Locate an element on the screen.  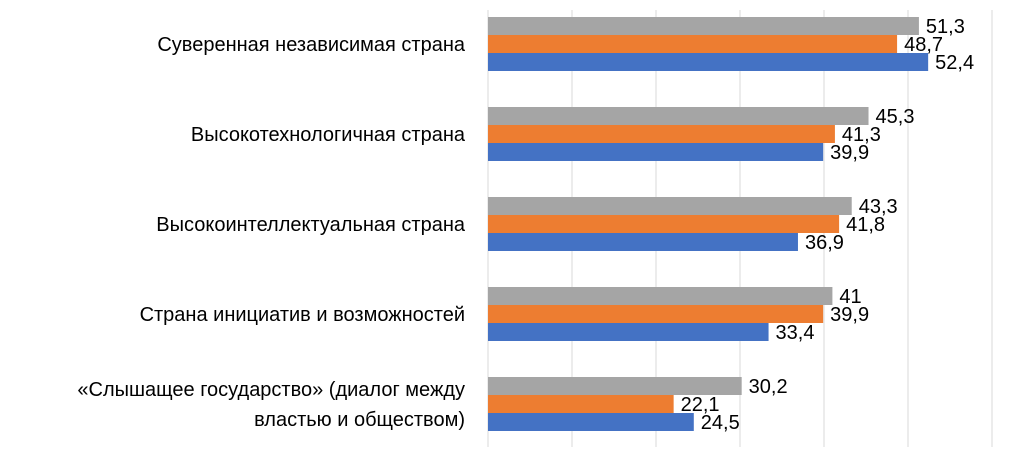
category-label-4-line-0: «Слышащее государство» (диалог между is located at coordinates (271, 390).